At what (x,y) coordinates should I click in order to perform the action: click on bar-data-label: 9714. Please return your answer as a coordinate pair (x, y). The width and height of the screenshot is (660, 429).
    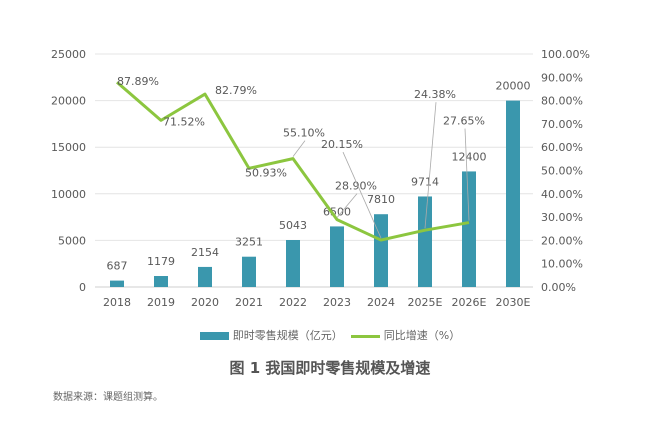
    Looking at the image, I should click on (425, 181).